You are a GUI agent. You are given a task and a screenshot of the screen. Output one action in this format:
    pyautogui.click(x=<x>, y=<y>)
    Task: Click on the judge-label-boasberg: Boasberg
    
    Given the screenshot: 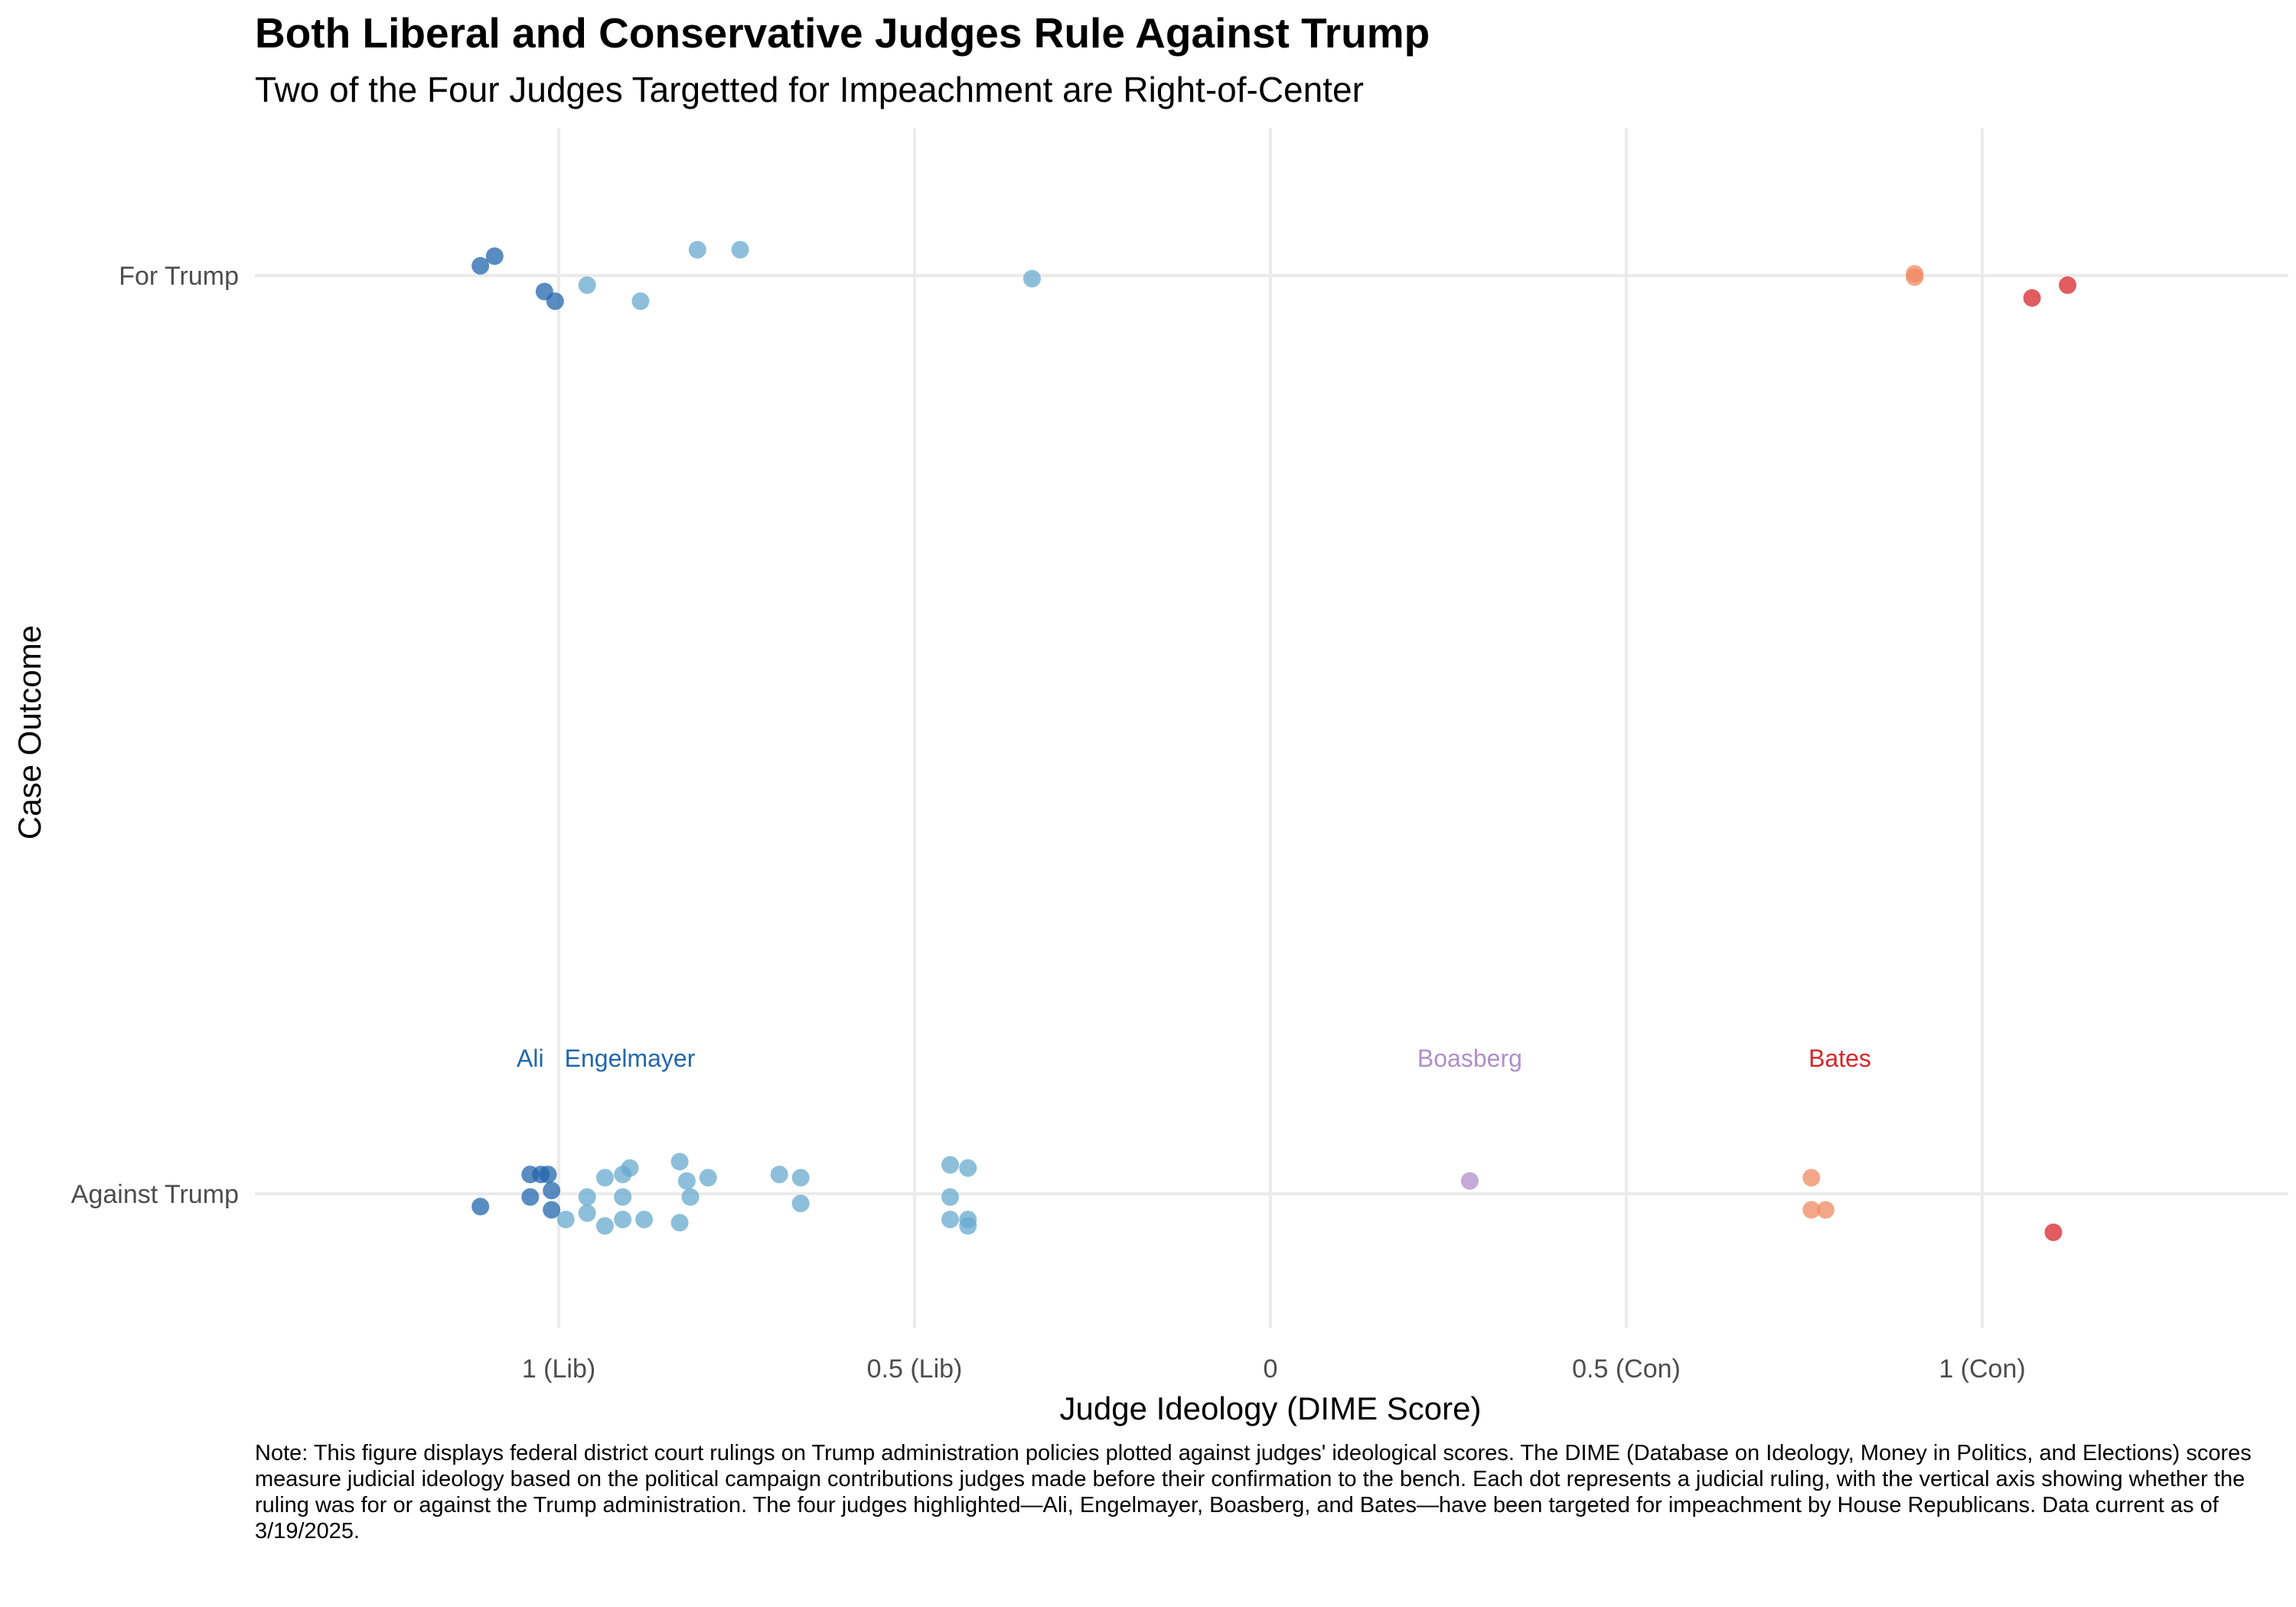 What is the action you would take?
    pyautogui.click(x=1469, y=1058)
    